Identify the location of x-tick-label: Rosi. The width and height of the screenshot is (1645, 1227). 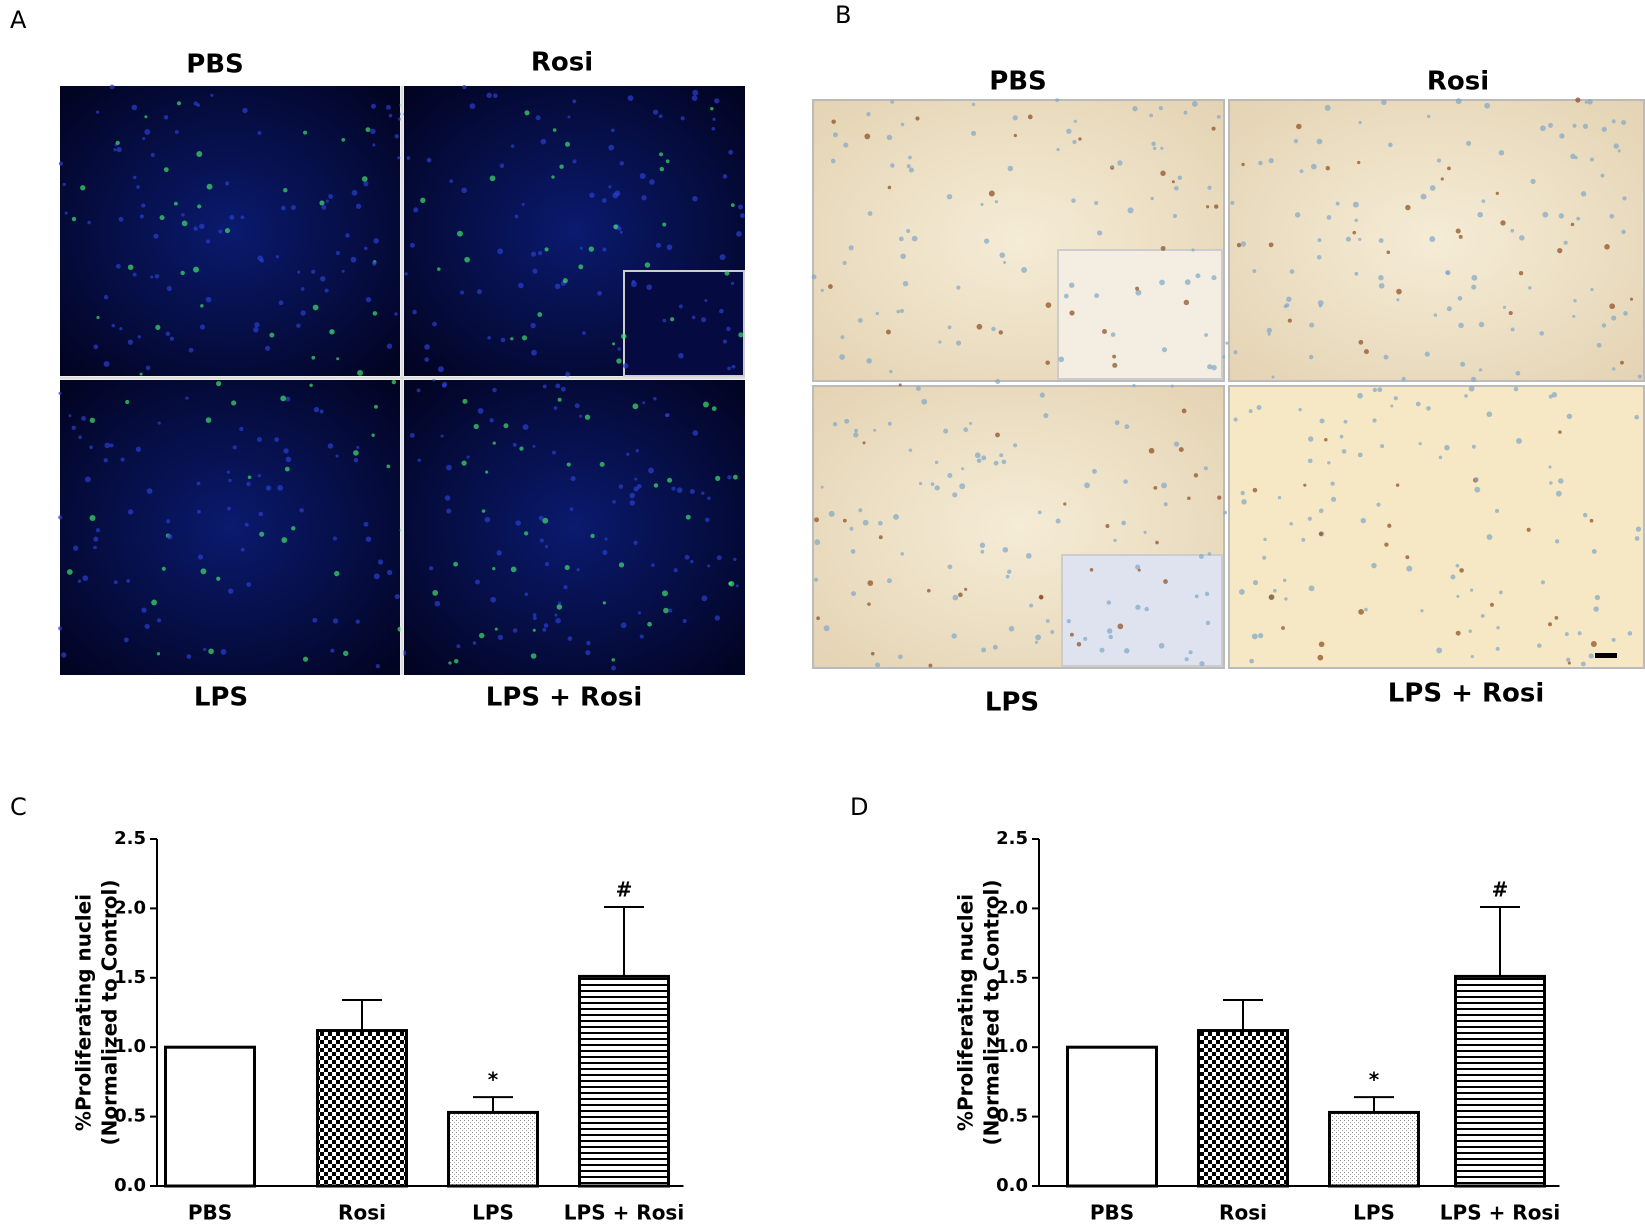
(1243, 1213).